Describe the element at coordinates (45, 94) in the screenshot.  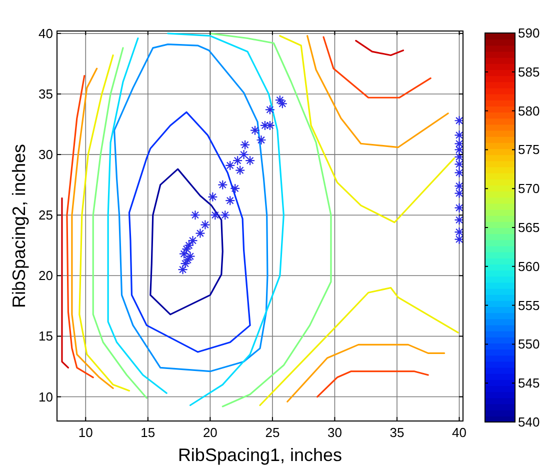
I see `y-tick-label: 35` at that location.